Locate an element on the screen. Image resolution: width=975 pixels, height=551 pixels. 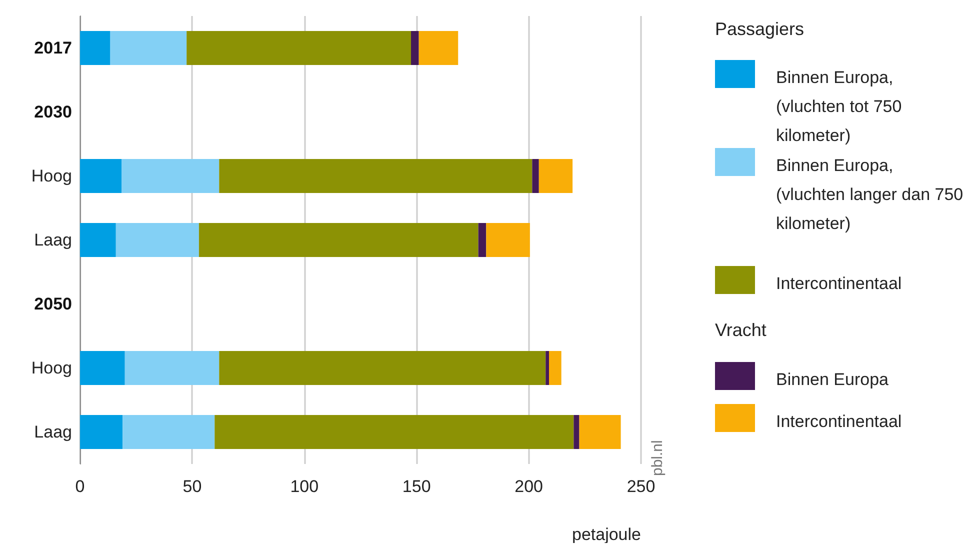
x-tick-label: 200 is located at coordinates (528, 486).